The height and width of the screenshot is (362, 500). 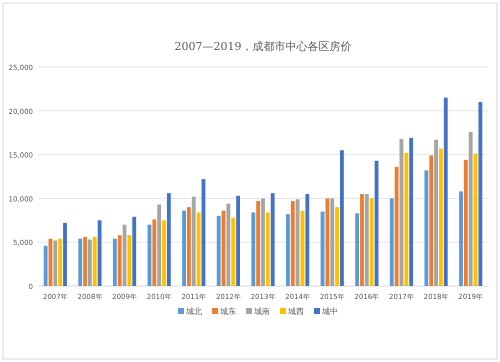 What do you see at coordinates (263, 46) in the screenshot?
I see `title: 2007—2019，成都市中心各区房价` at bounding box center [263, 46].